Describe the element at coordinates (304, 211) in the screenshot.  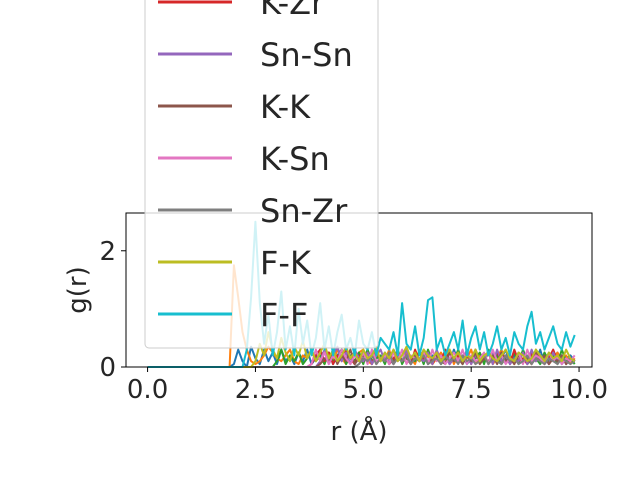
I see `legend-label-sn-zr: Sn-Zr` at that location.